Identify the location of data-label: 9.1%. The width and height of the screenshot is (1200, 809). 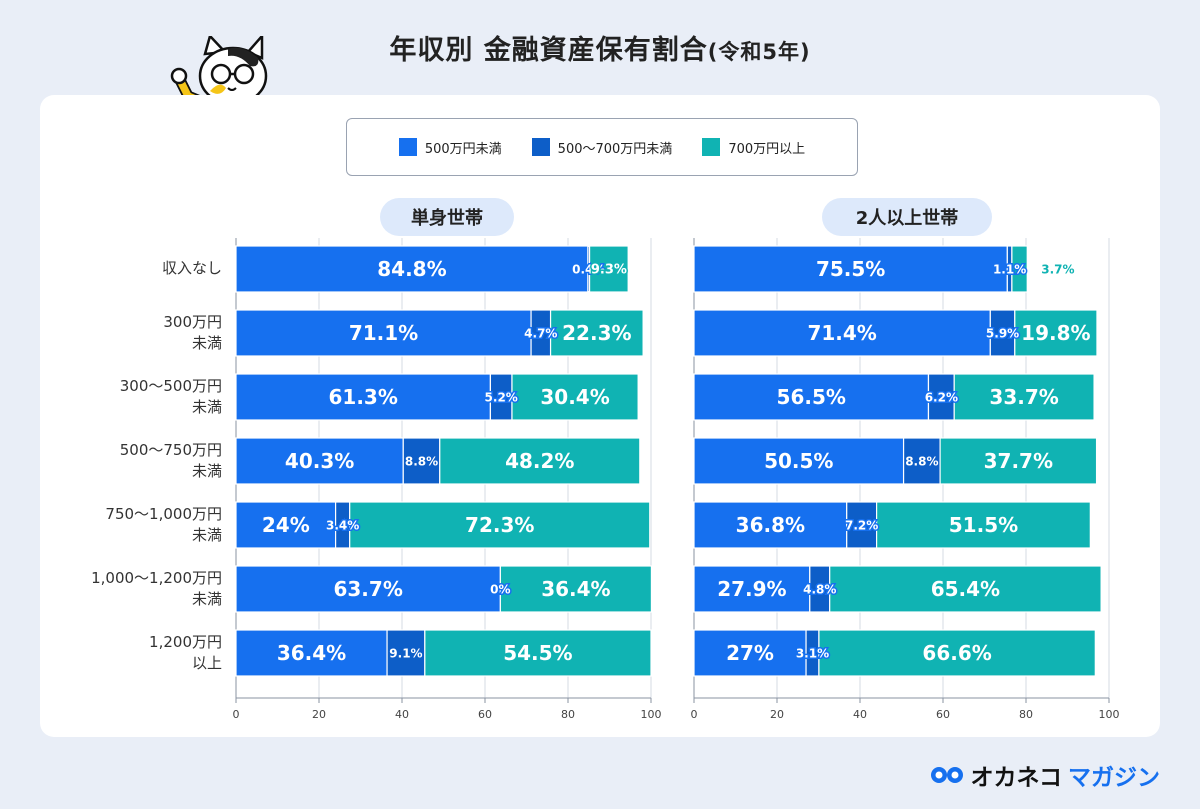
(405, 653).